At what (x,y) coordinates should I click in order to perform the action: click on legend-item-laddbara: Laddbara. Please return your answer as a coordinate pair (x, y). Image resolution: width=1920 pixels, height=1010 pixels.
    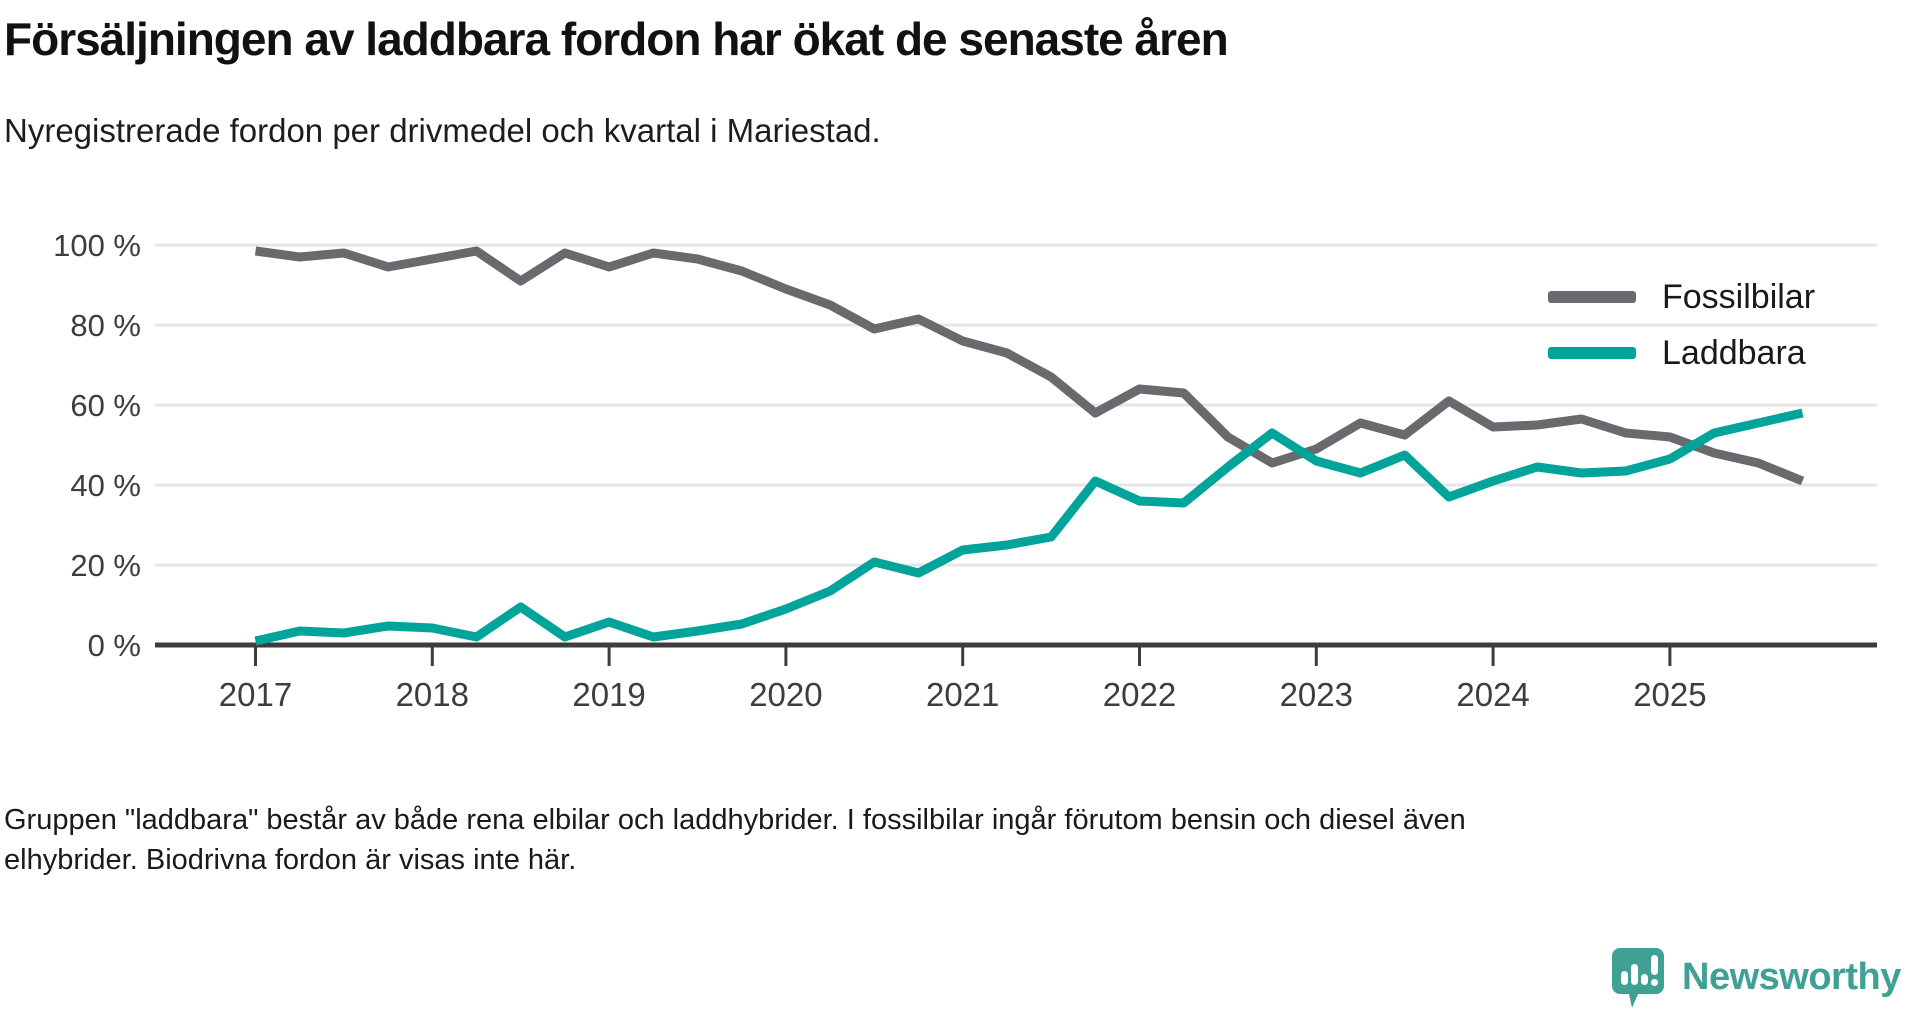
    Looking at the image, I should click on (1678, 353).